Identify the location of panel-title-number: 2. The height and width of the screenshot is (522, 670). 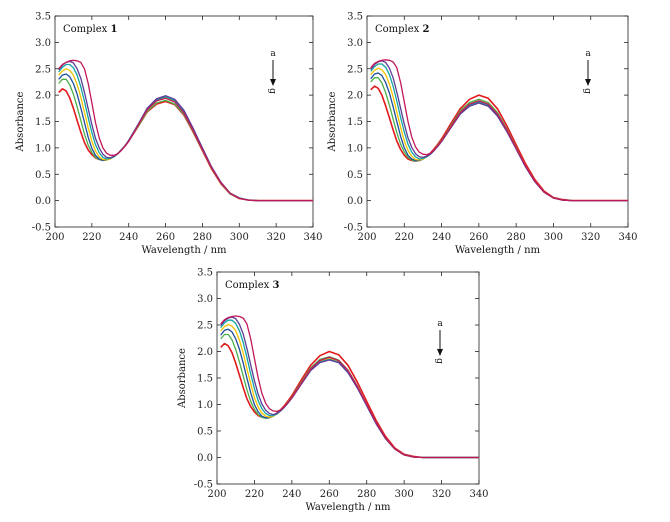
(426, 29).